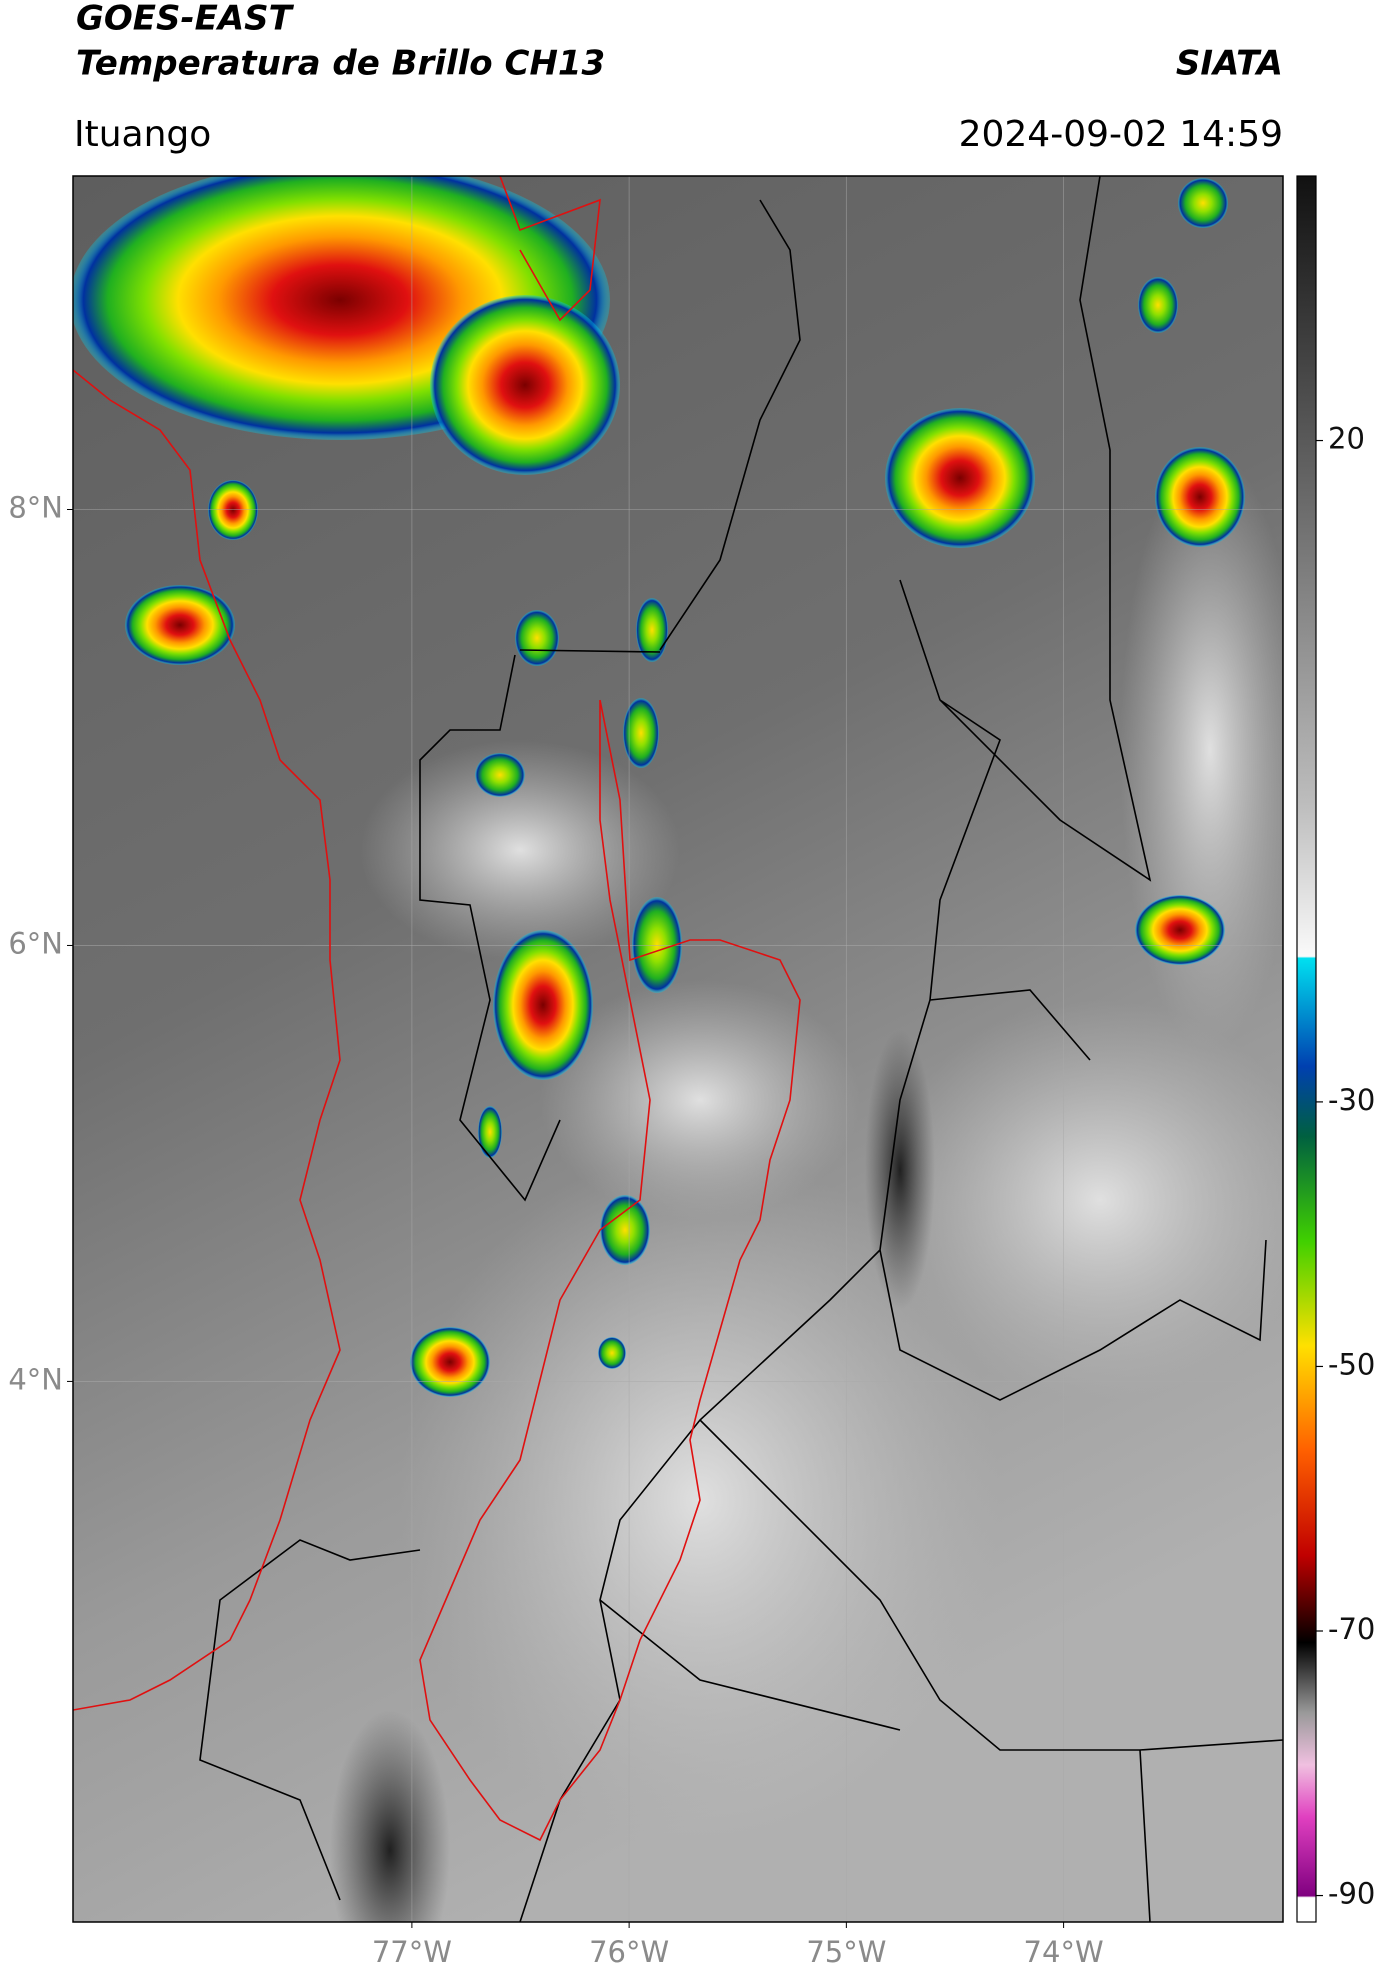 The height and width of the screenshot is (1985, 1384). I want to click on lat-tick-label: 6°N, so click(35, 943).